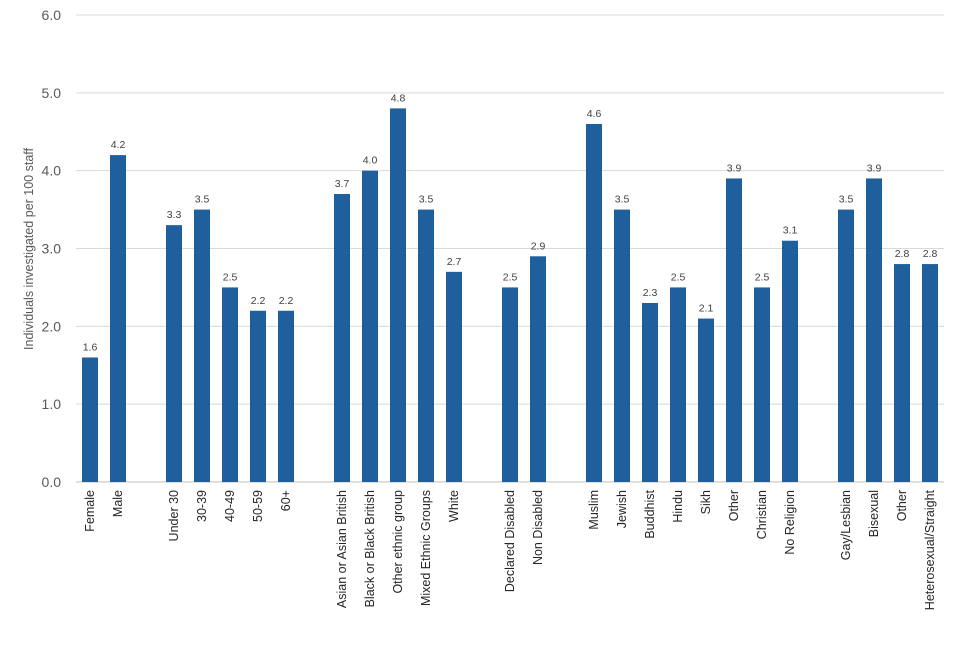  What do you see at coordinates (650, 293) in the screenshot?
I see `data-label: 2.3` at bounding box center [650, 293].